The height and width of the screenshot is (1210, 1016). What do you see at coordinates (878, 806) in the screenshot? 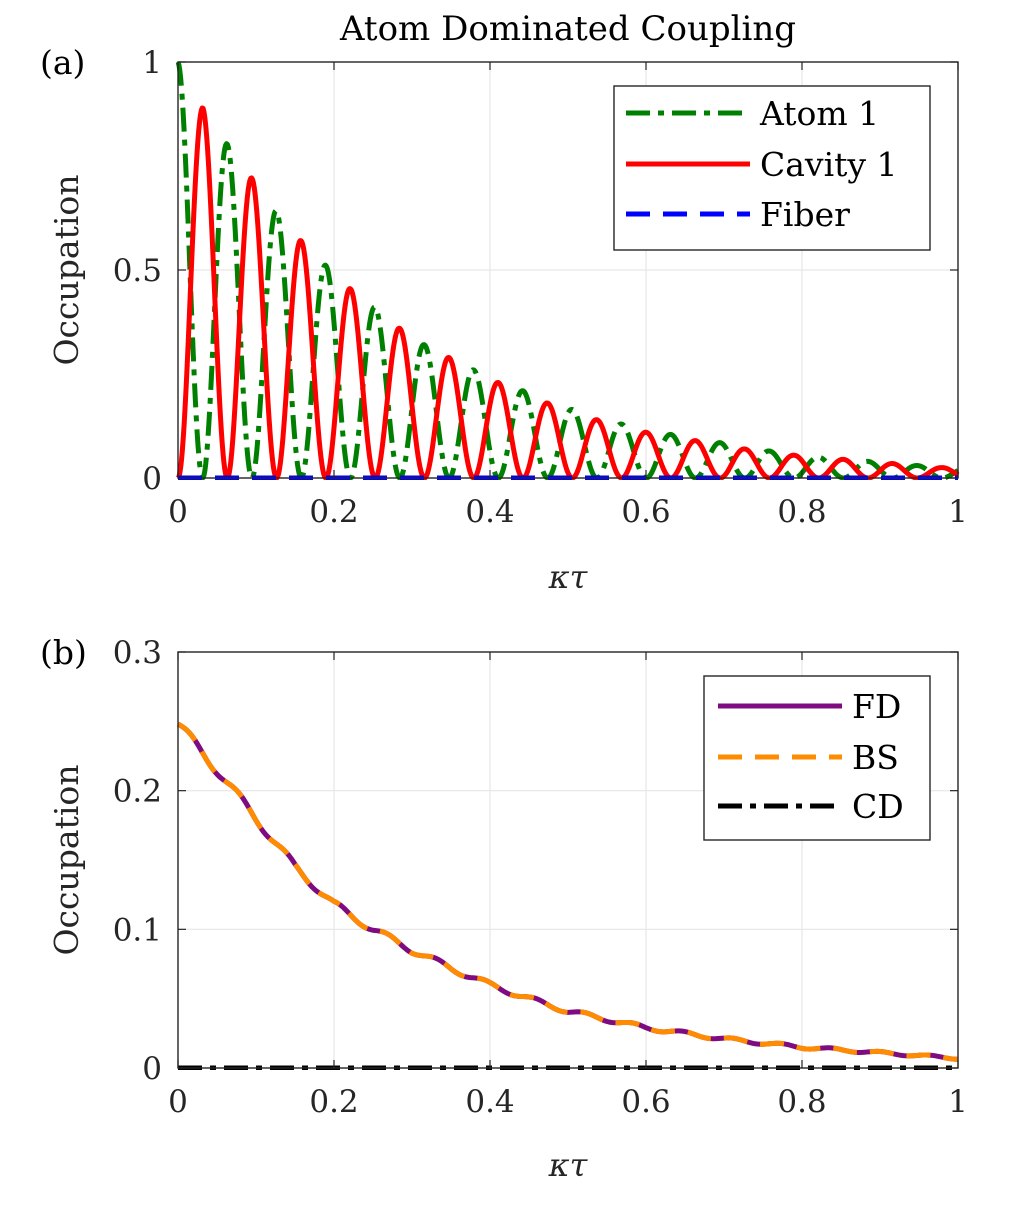
I see `legend-label: CD` at bounding box center [878, 806].